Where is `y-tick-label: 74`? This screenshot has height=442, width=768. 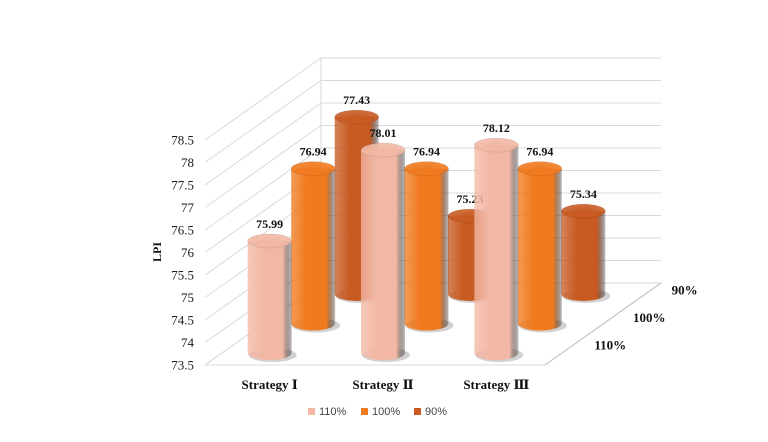 y-tick-label: 74 is located at coordinates (188, 342).